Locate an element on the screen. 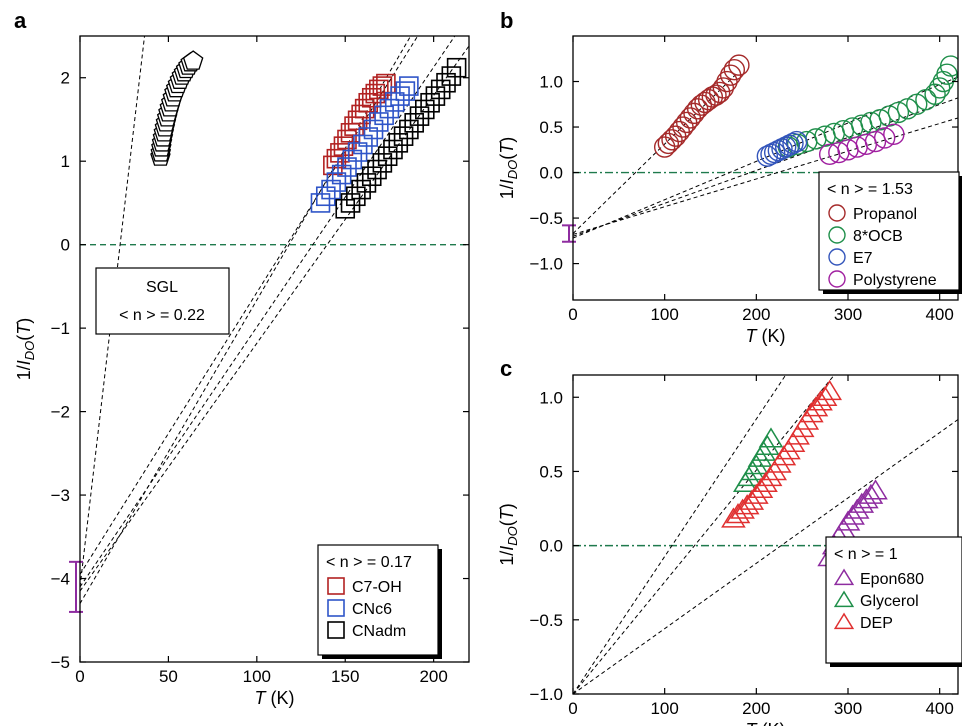  legend-label: E7 is located at coordinates (863, 258).